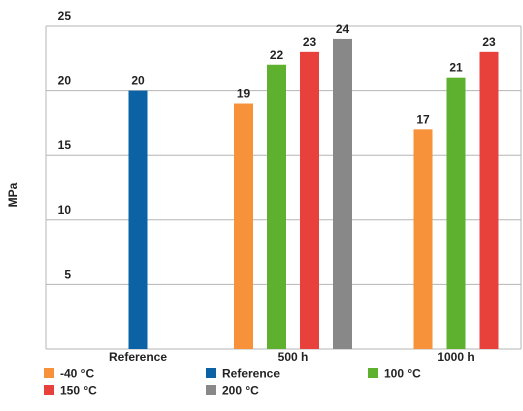 This screenshot has height=411, width=523. I want to click on y-tick-label: 5, so click(67, 274).